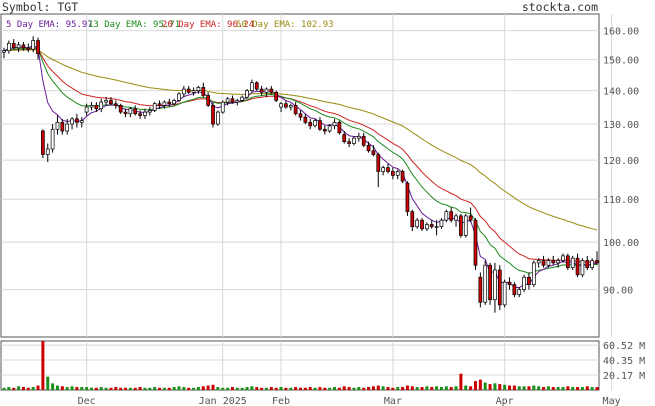  Describe the element at coordinates (621, 200) in the screenshot. I see `price-tick-label: 110.00` at that location.